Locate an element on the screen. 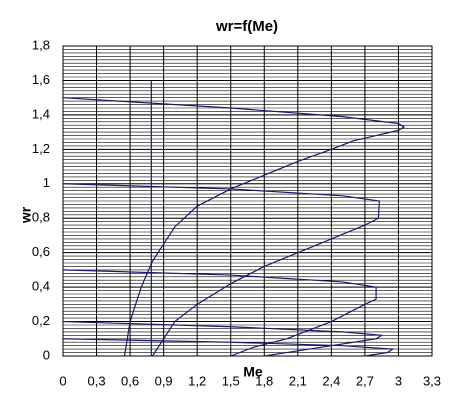 The image size is (456, 406). y-tick-label: 0 is located at coordinates (46, 354).